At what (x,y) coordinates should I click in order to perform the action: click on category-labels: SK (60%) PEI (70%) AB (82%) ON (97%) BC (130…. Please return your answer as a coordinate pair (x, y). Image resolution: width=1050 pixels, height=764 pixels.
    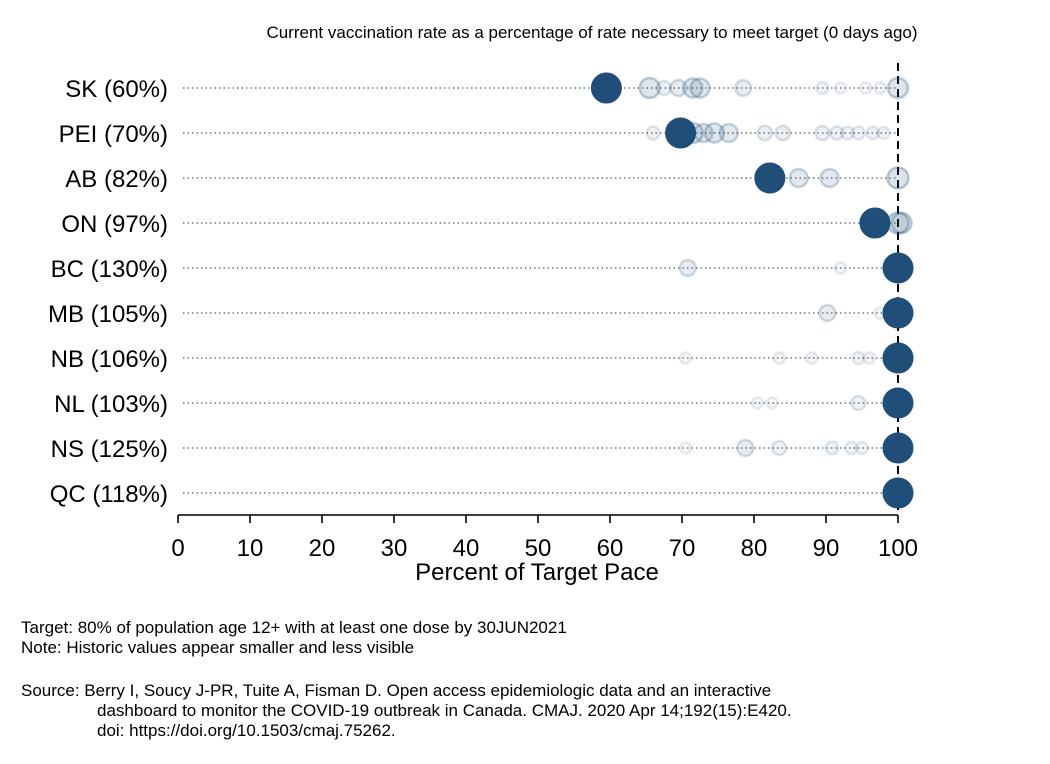
    Looking at the image, I should click on (108, 292).